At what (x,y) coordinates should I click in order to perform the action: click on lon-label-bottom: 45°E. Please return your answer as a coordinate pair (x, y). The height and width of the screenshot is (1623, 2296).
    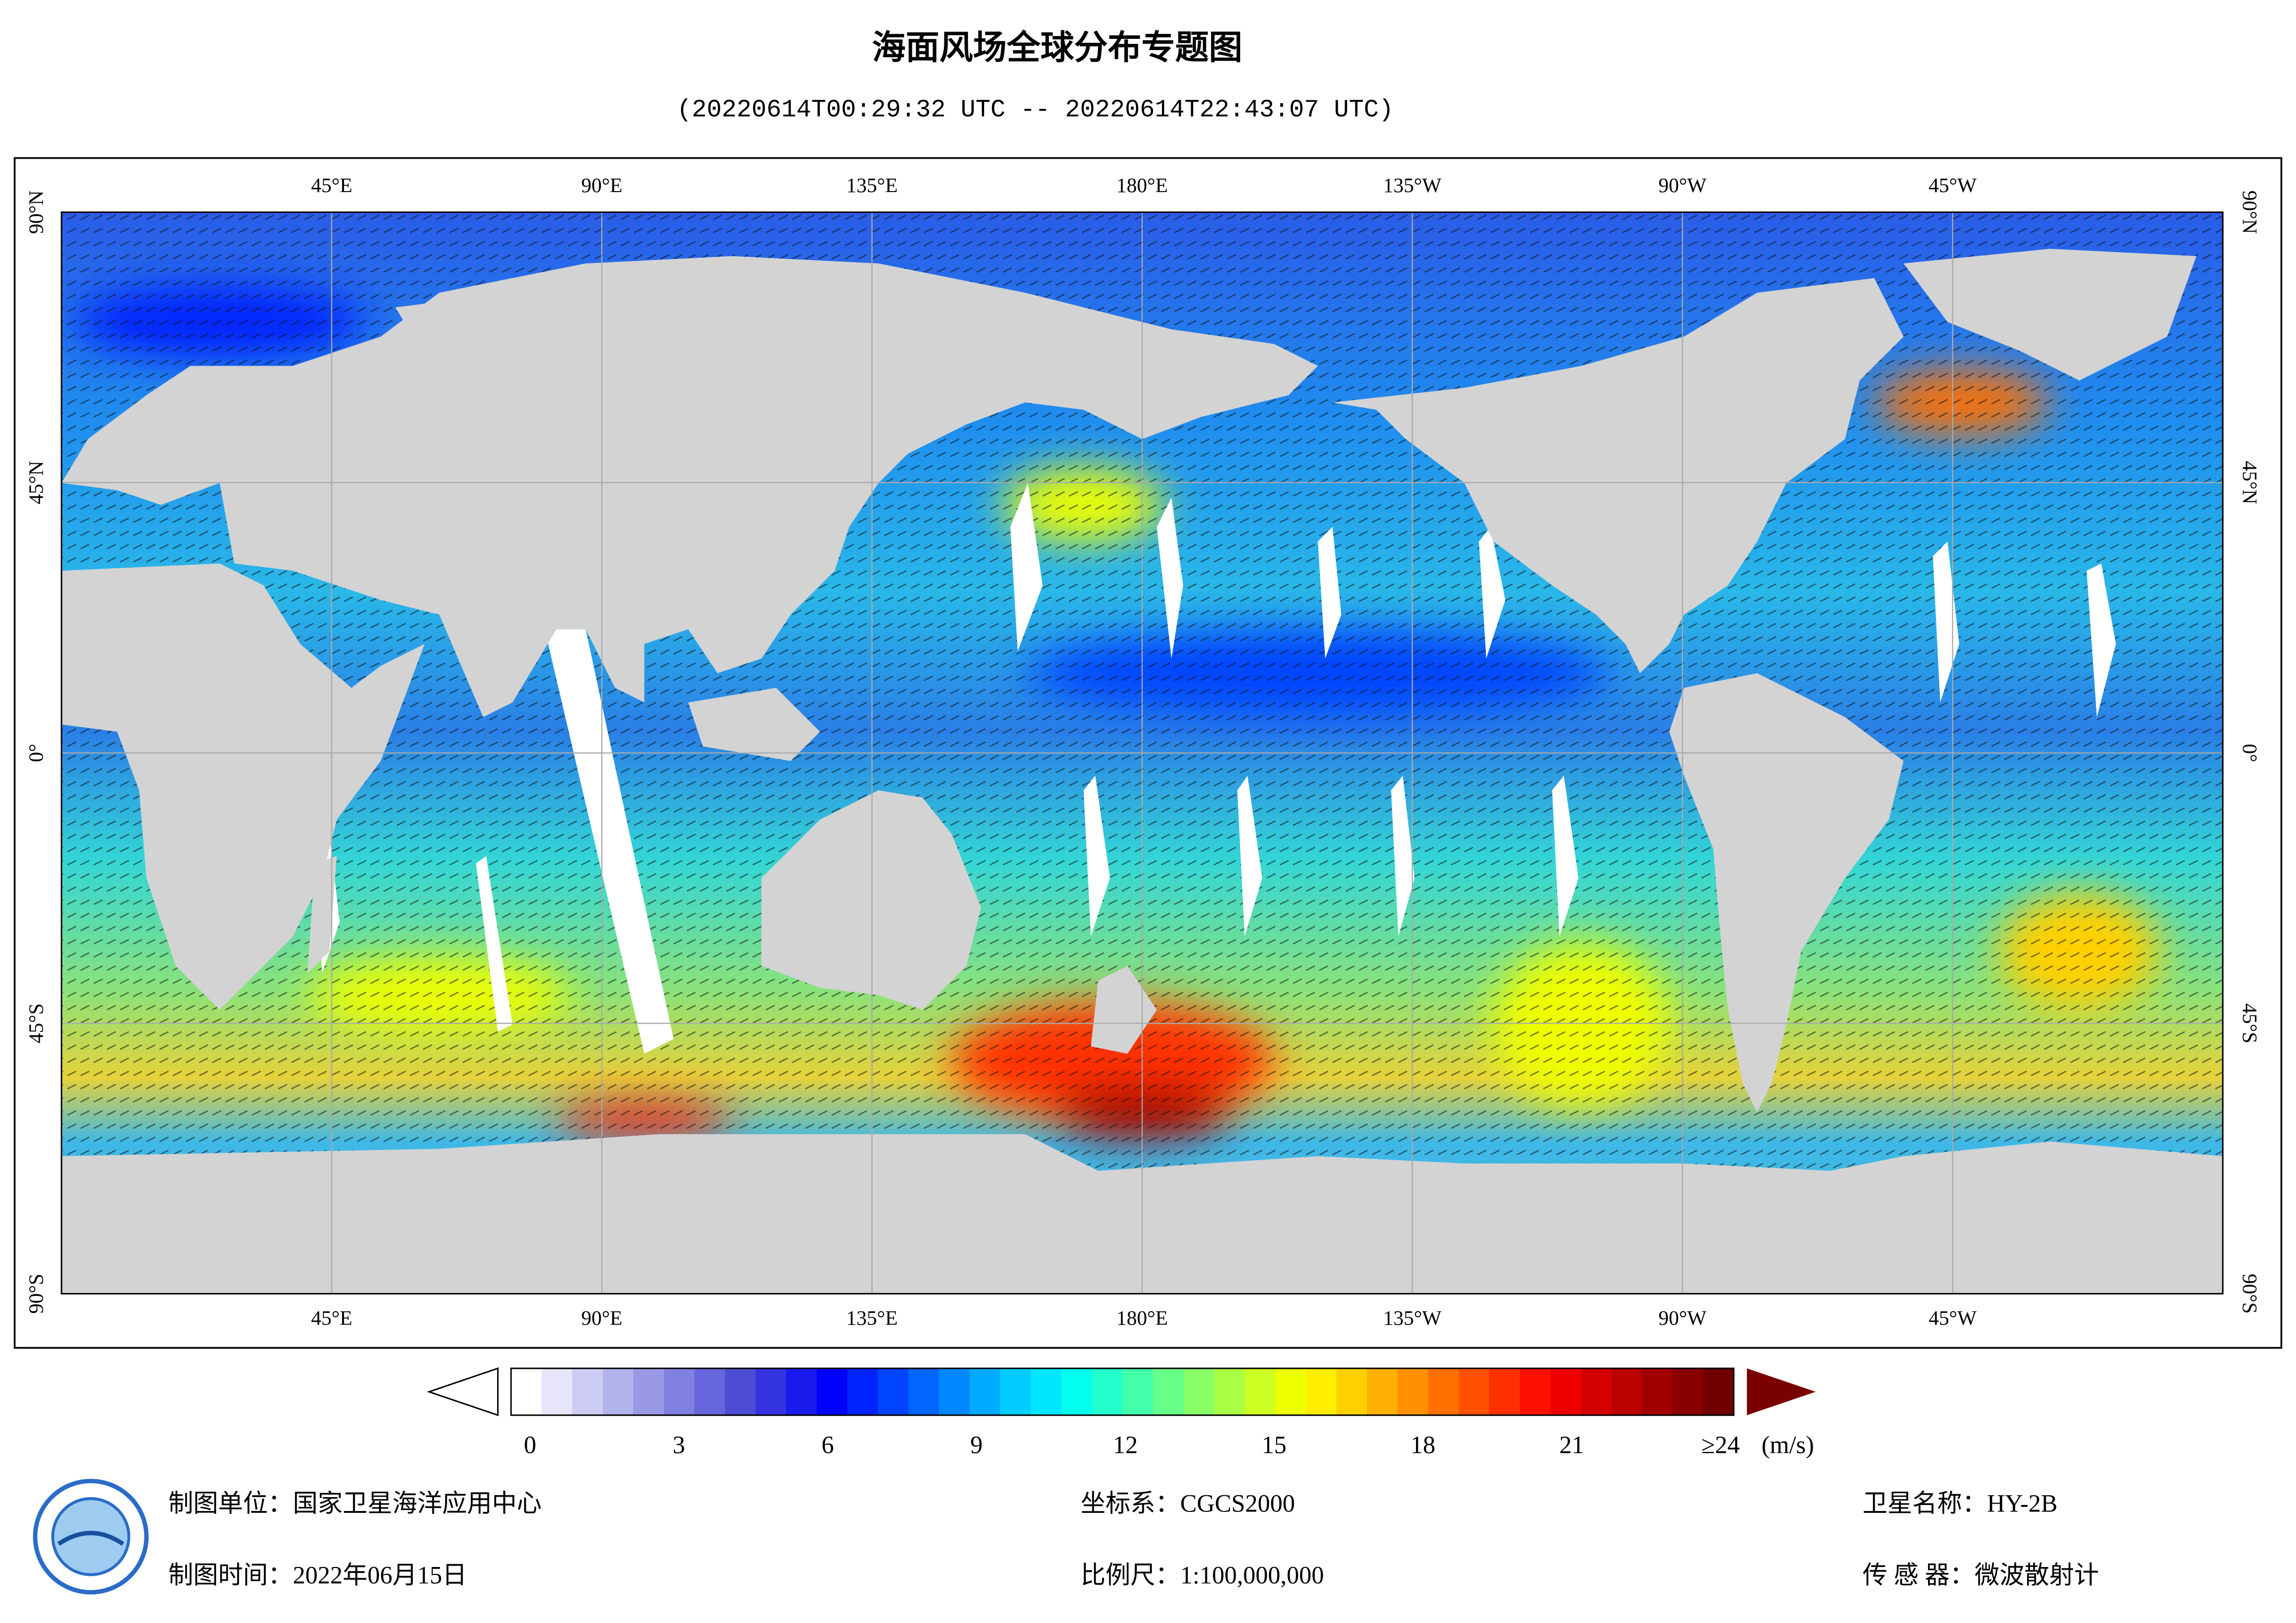
    Looking at the image, I should click on (331, 1318).